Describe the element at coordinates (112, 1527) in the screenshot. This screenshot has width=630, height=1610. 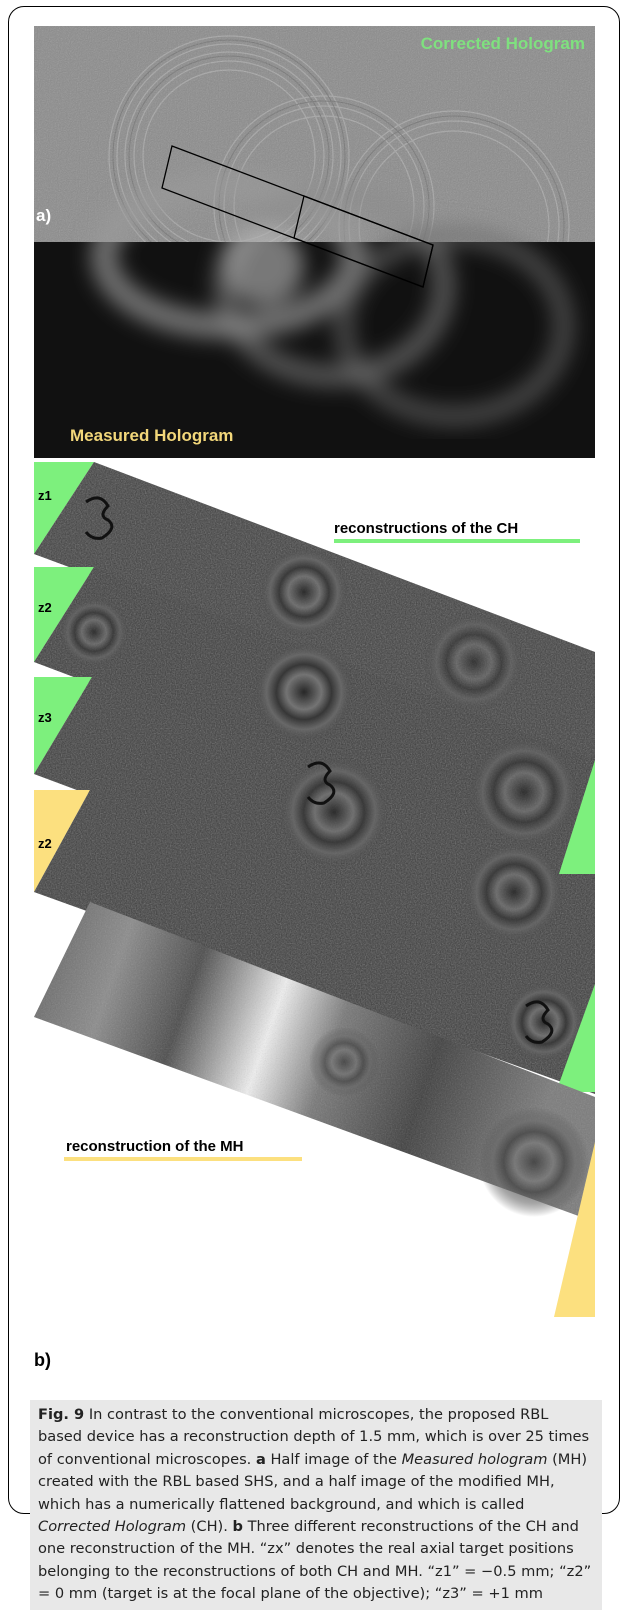
I see `caption-corrected-hologram: Corrected Hologram` at that location.